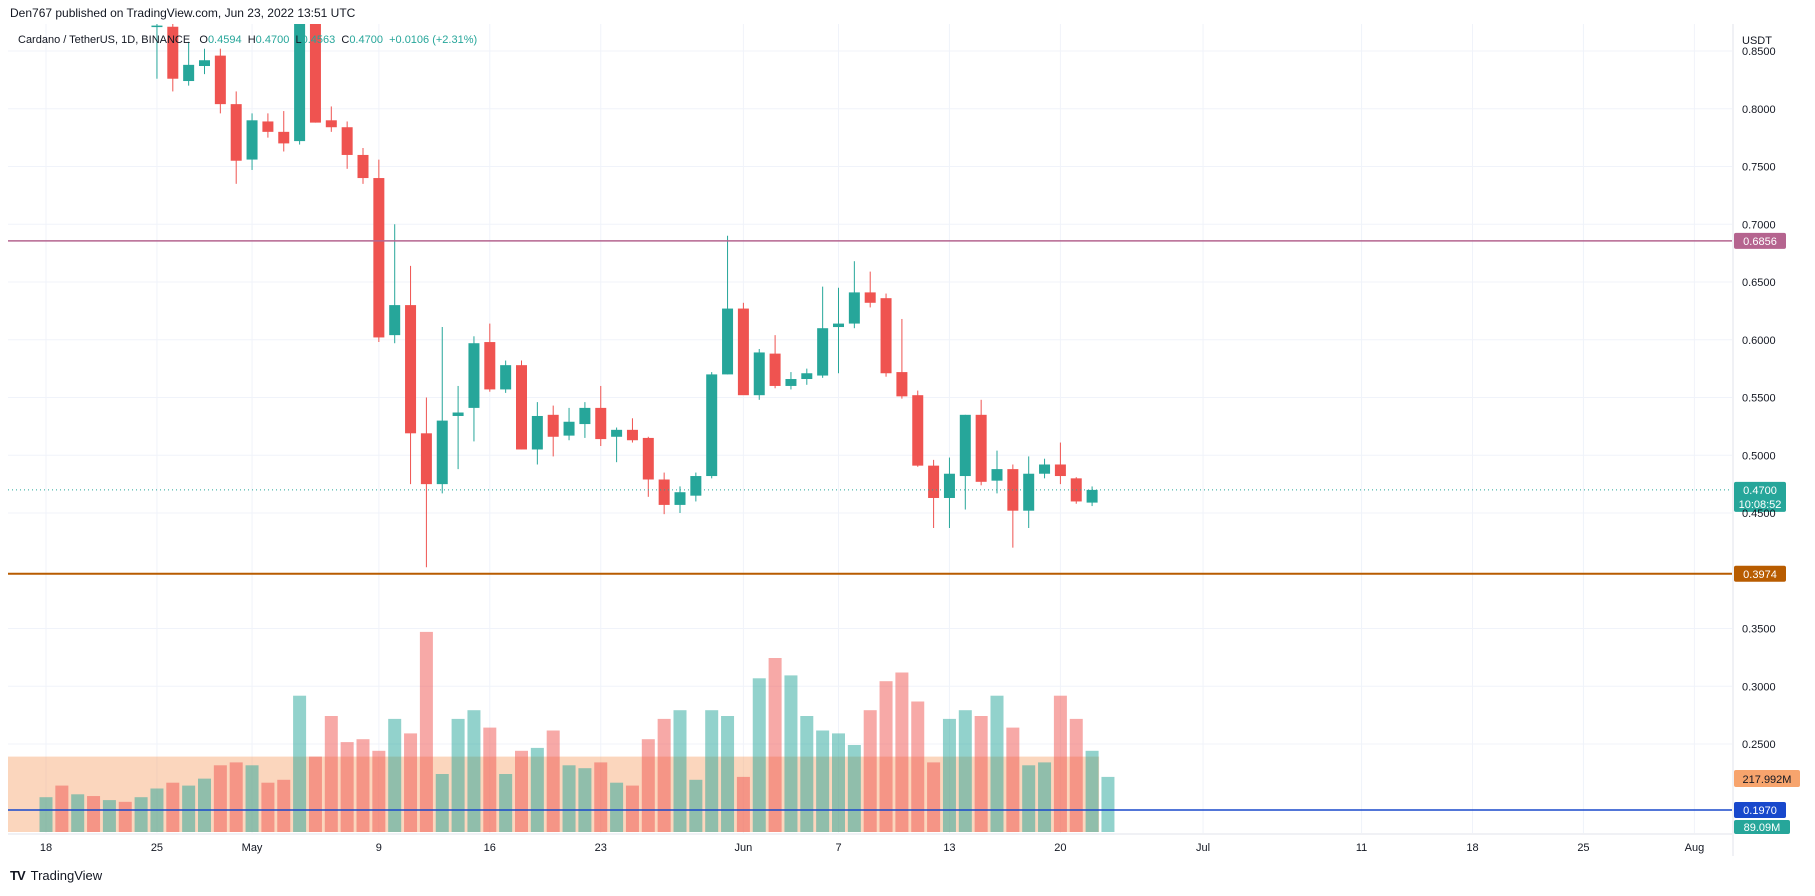 The image size is (1815, 896). Describe the element at coordinates (1759, 283) in the screenshot. I see `price-tick-label: 0.6500` at that location.